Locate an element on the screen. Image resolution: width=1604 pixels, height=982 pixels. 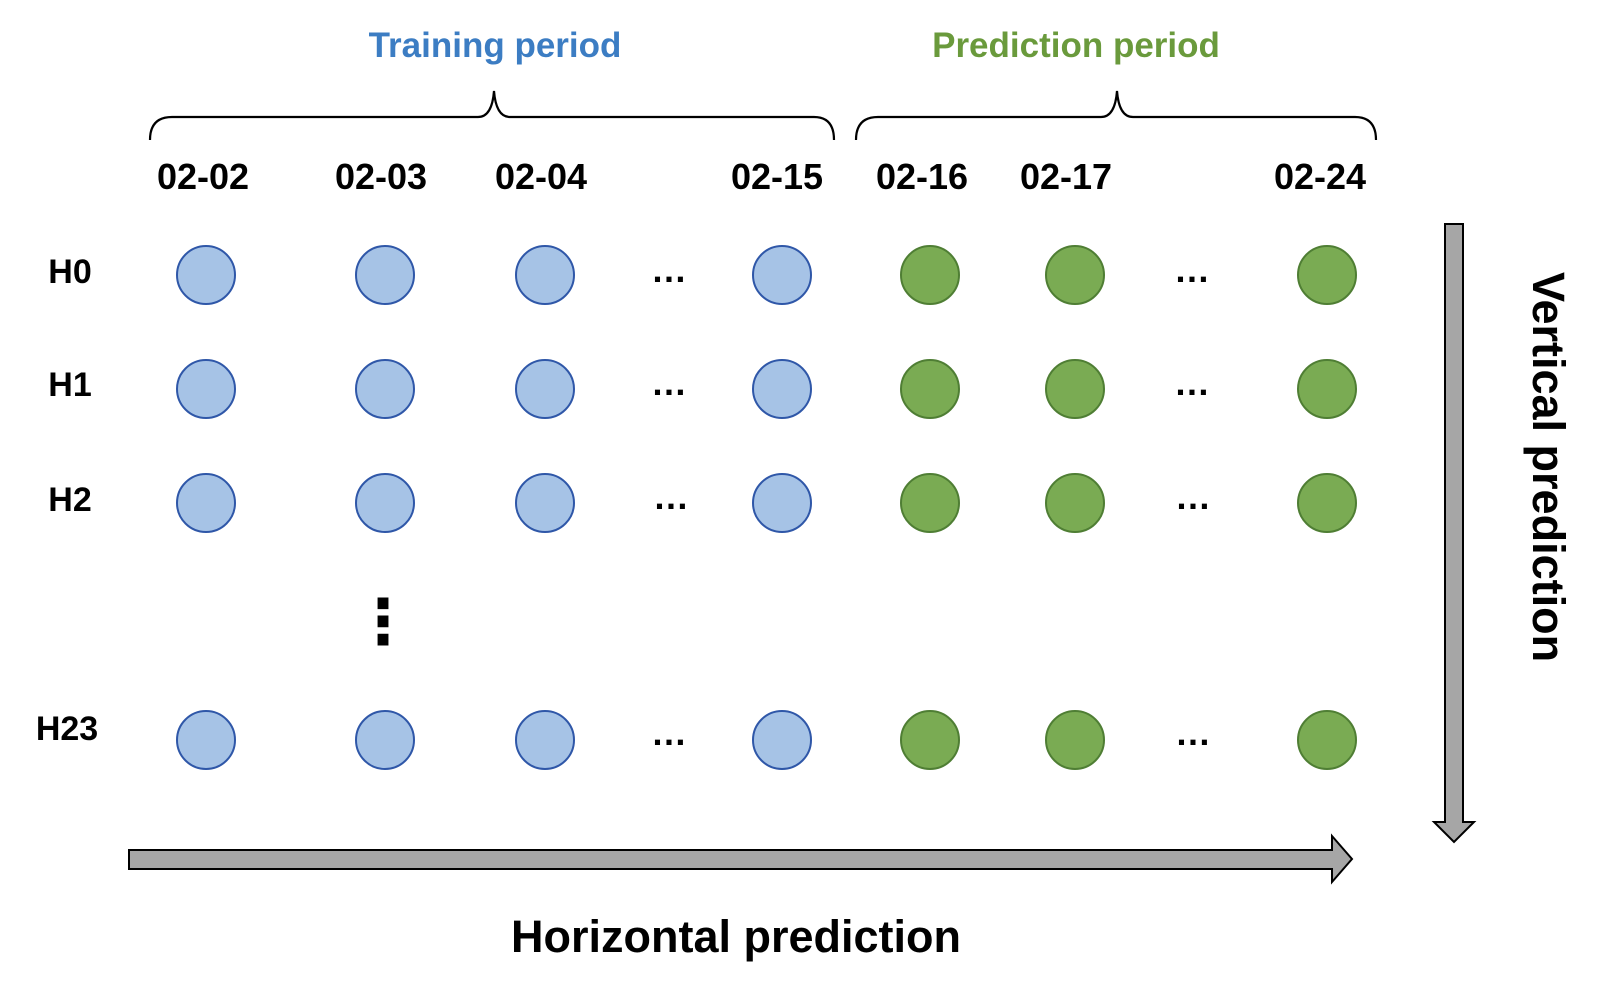
date-label: 02-02 is located at coordinates (203, 176).